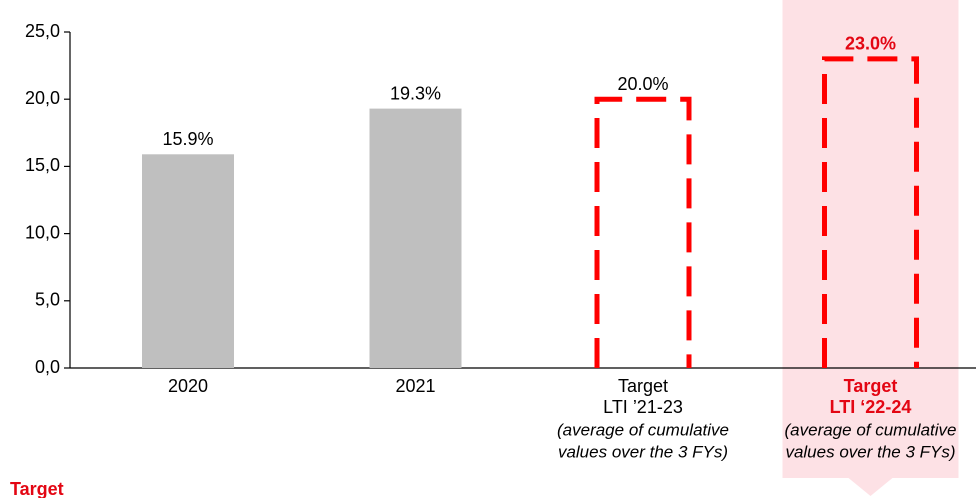 The width and height of the screenshot is (976, 498). Describe the element at coordinates (47, 367) in the screenshot. I see `y-tick-label: 0,0` at that location.